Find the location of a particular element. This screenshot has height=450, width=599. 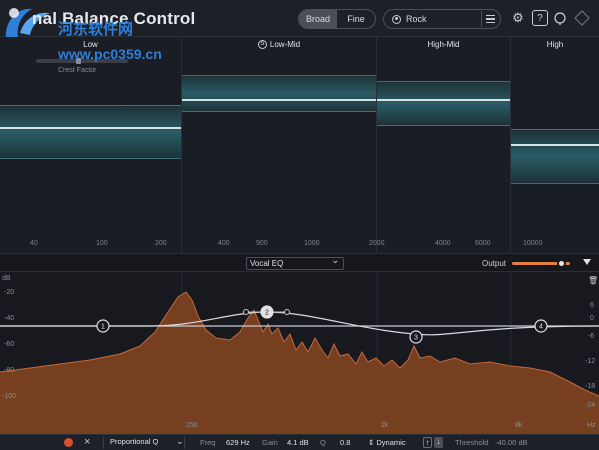

dynamic-label: Dynamic is located at coordinates (391, 442).